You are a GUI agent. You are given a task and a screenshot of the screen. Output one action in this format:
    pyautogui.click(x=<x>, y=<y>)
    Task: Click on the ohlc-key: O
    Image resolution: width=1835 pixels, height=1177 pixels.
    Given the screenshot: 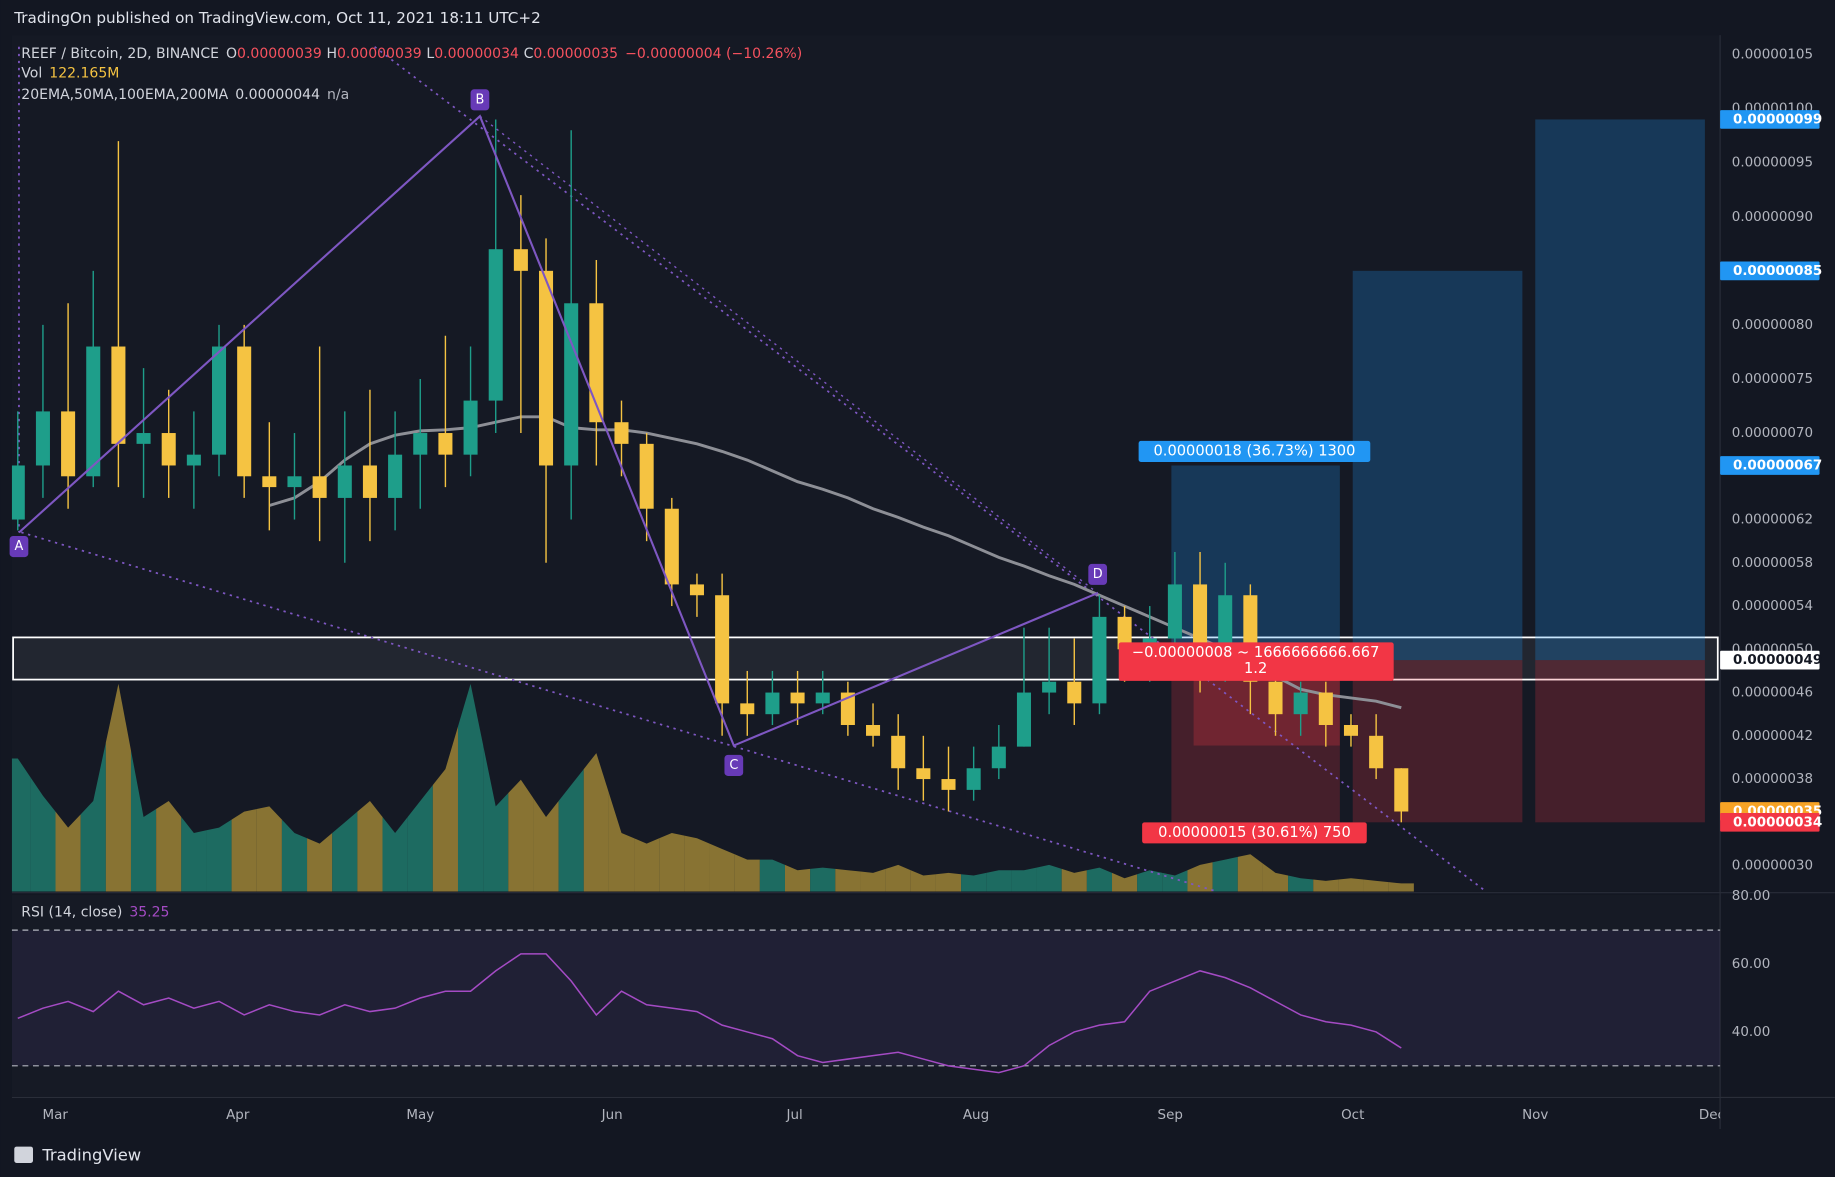 What is the action you would take?
    pyautogui.click(x=231, y=54)
    